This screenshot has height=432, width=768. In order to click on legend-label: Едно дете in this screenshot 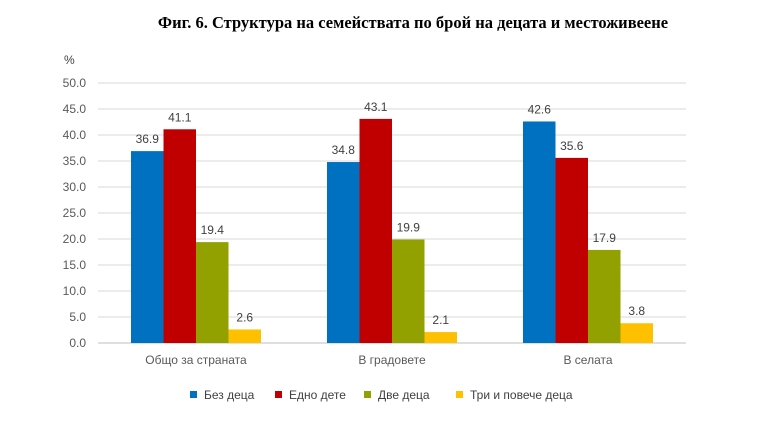, I will do `click(317, 395)`.